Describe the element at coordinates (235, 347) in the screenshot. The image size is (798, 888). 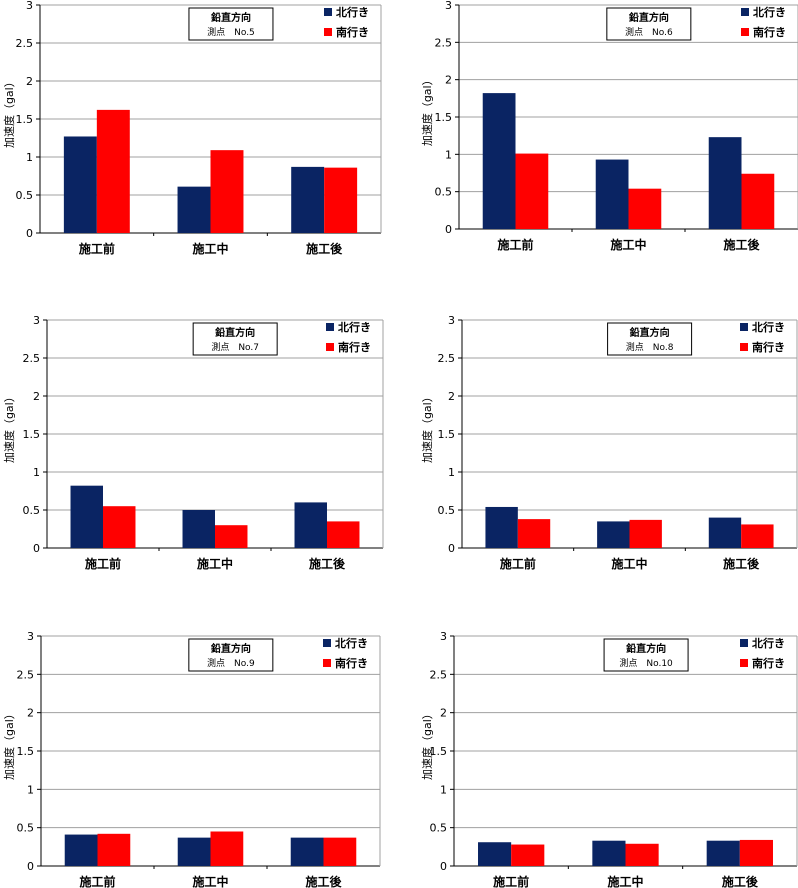
I see `chart-title-line2: 測点 No.7` at that location.